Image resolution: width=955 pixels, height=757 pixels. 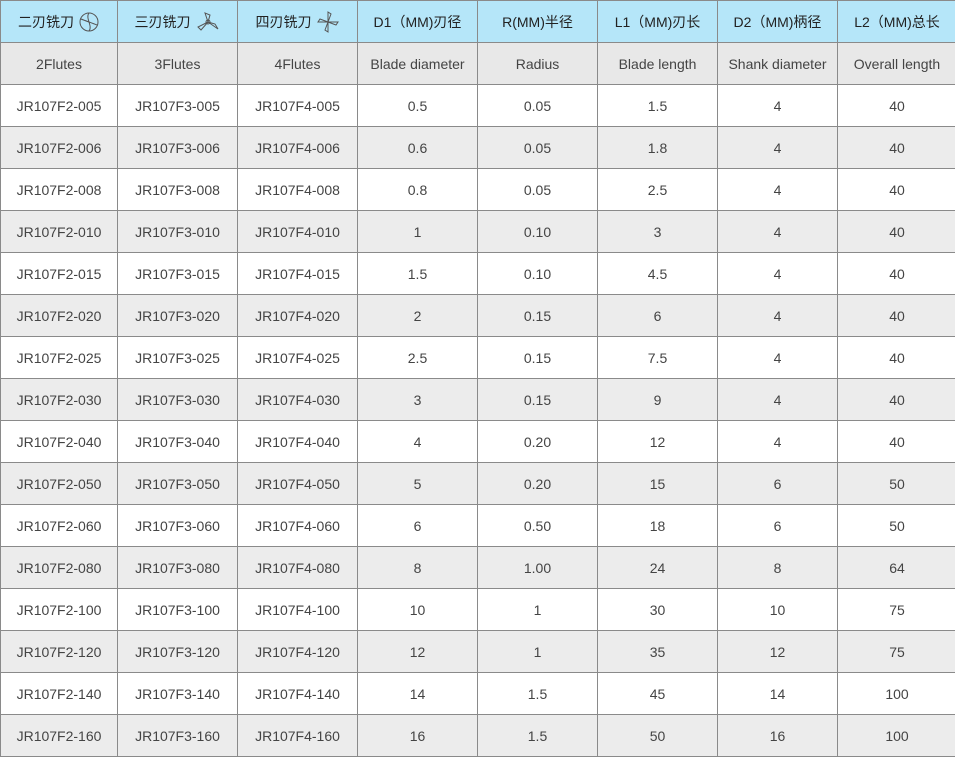 I want to click on table-cell: JR107F4-040, so click(x=297, y=441).